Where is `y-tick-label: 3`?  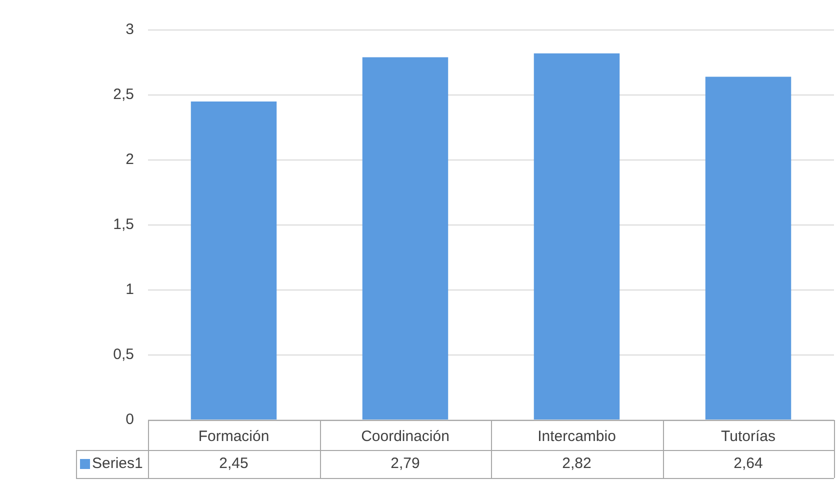
y-tick-label: 3 is located at coordinates (130, 29).